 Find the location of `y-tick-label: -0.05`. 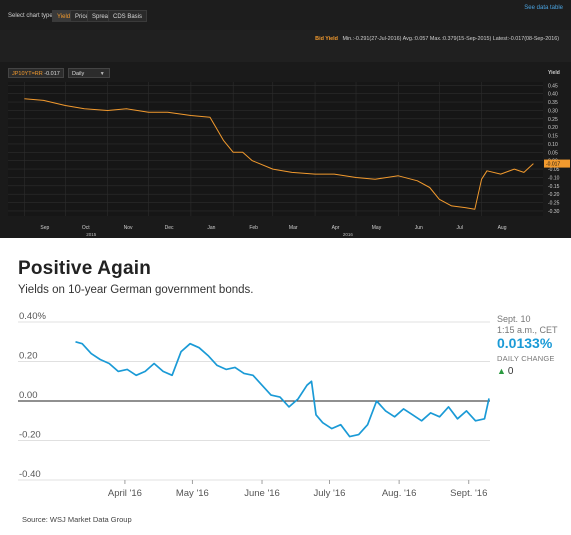

y-tick-label: -0.05 is located at coordinates (554, 170).